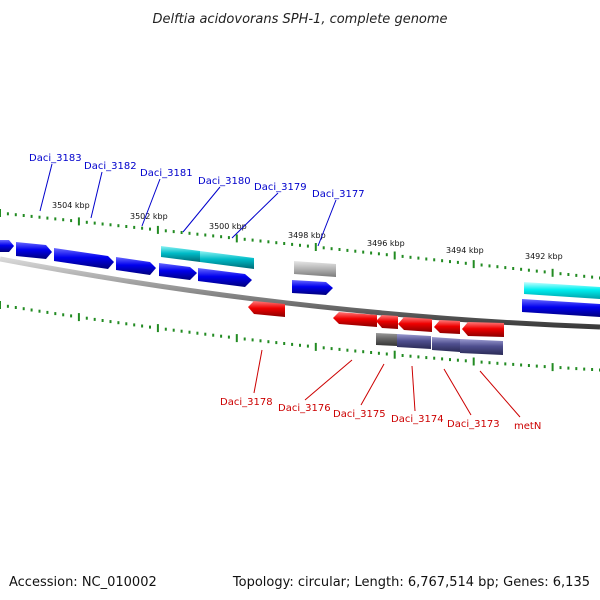 This screenshot has height=600, width=600. What do you see at coordinates (473, 424) in the screenshot?
I see `gene-label-daci-3173: Daci_3173` at bounding box center [473, 424].